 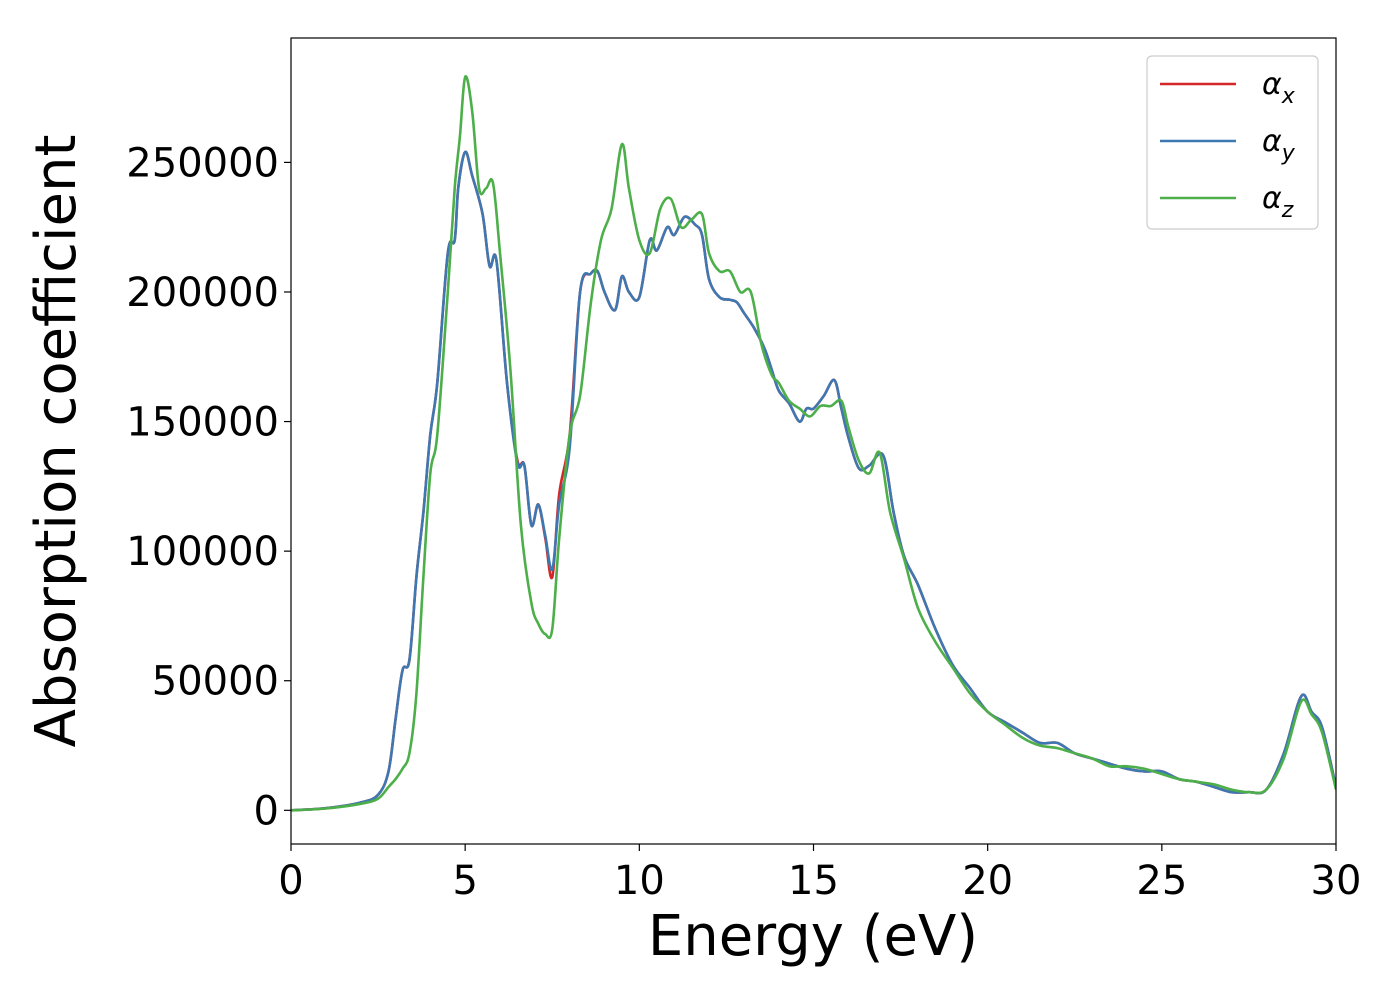 I want to click on x-tick-label: 30, so click(x=1336, y=881).